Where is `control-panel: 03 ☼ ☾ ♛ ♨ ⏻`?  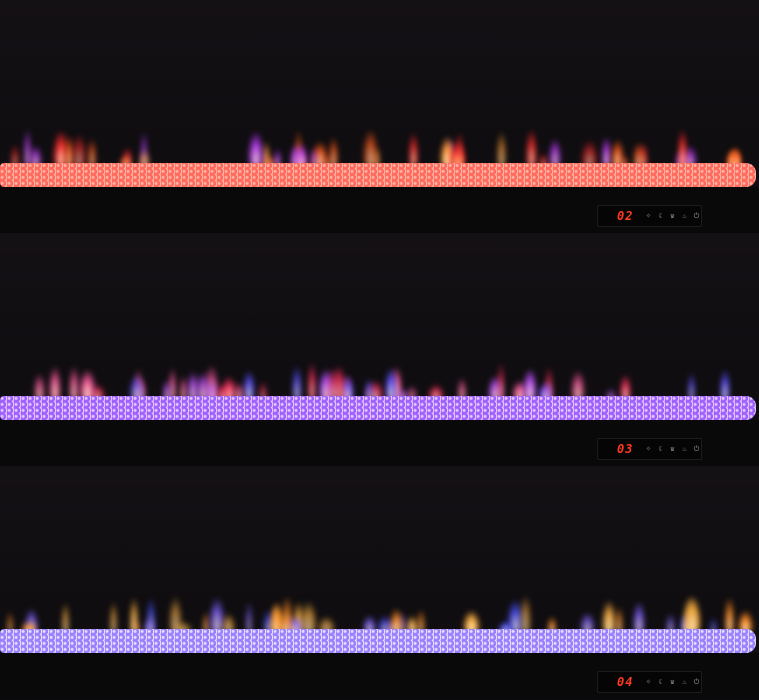
control-panel: 03 ☼ ☾ ♛ ♨ ⏻ is located at coordinates (649, 449).